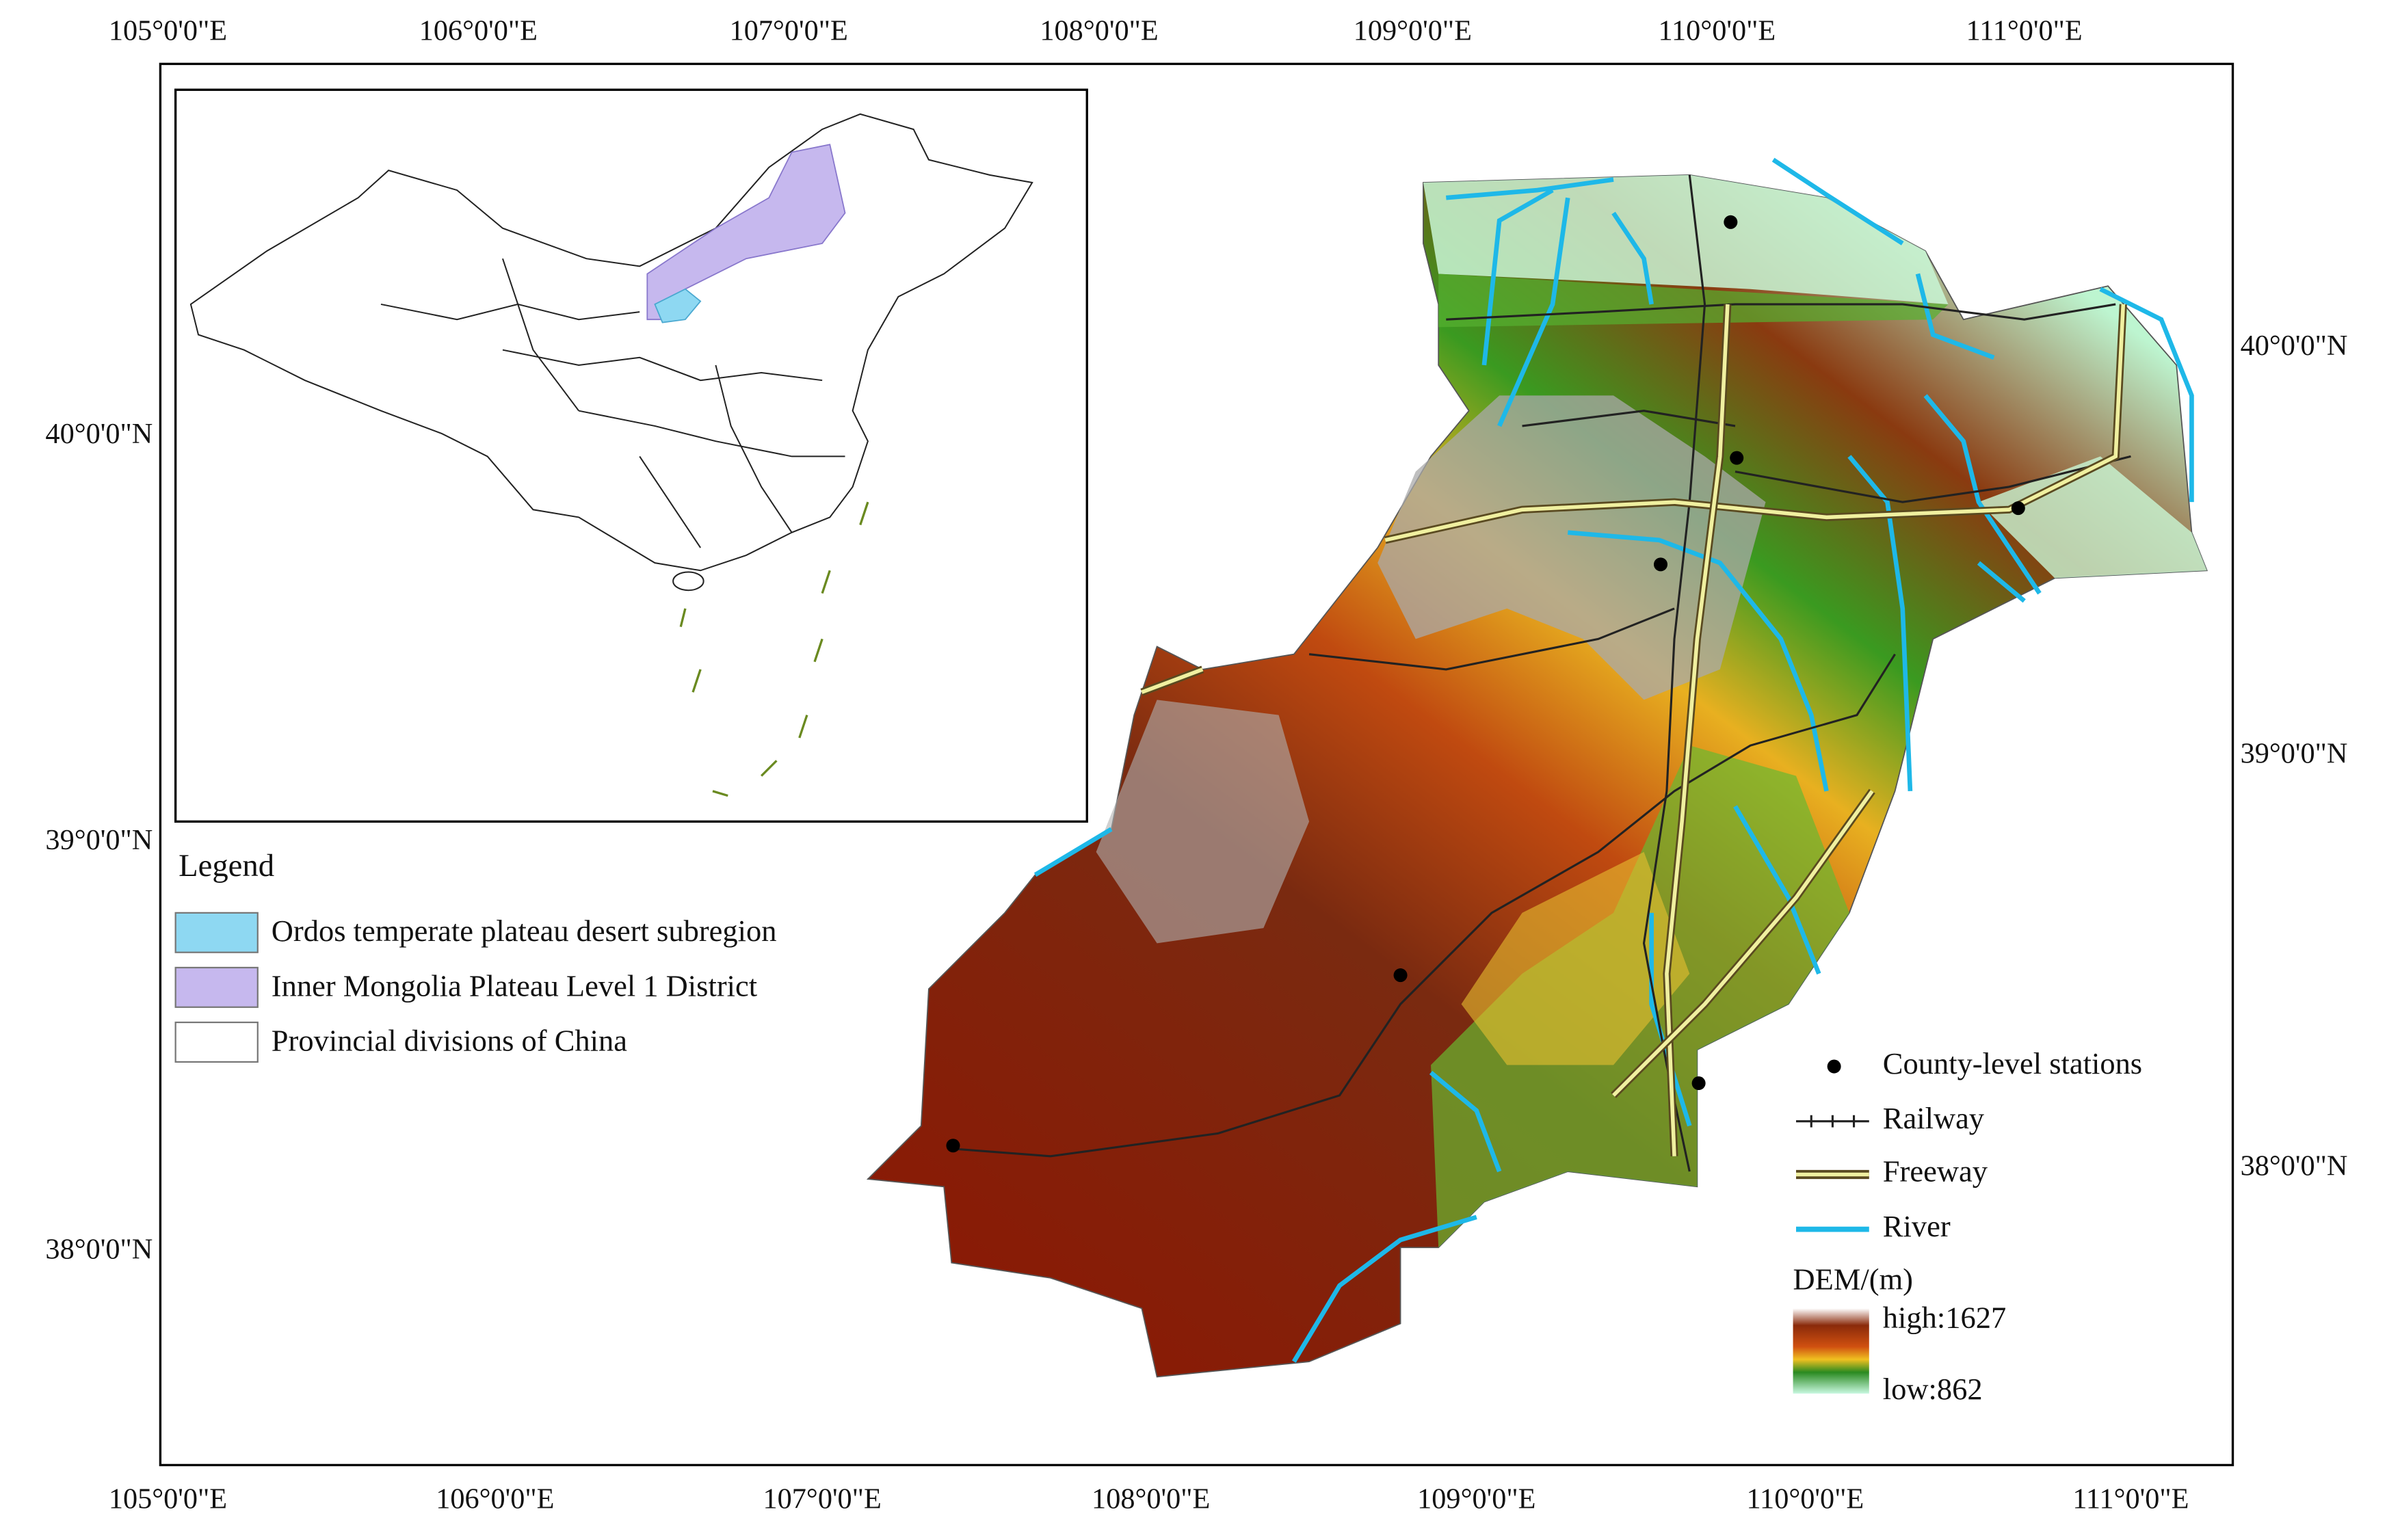  Describe the element at coordinates (99, 1250) in the screenshot. I see `left-coord-label: 38°0'0"N` at that location.